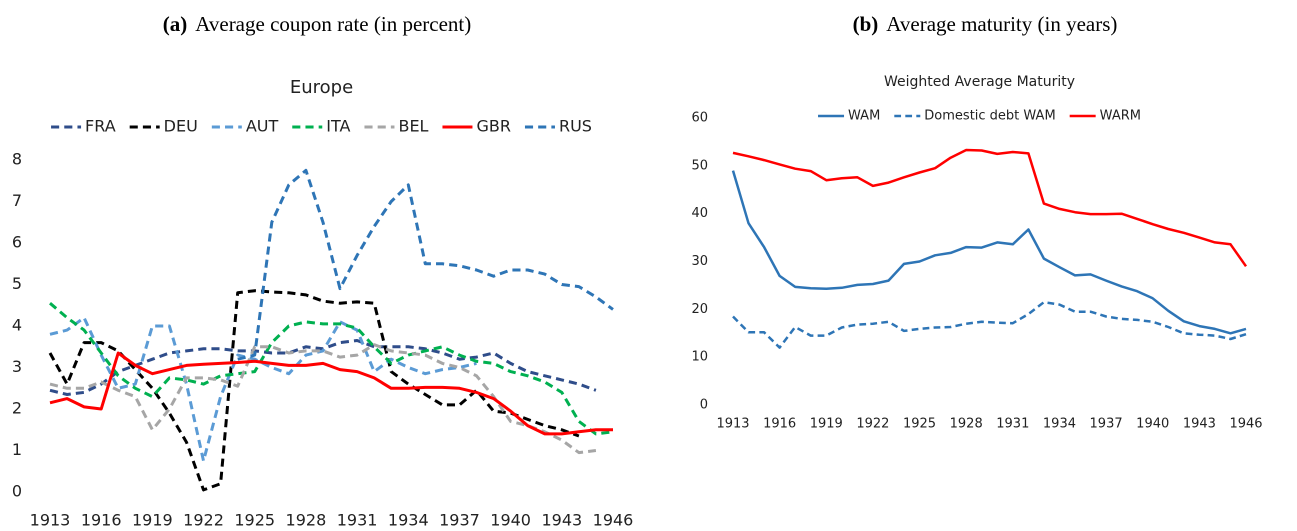 Image resolution: width=1297 pixels, height=531 pixels. I want to click on y-tick-label: 3, so click(17, 366).